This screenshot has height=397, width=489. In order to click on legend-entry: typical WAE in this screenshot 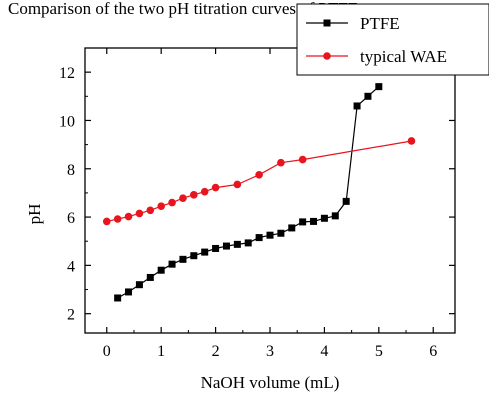, I will do `click(376, 56)`.